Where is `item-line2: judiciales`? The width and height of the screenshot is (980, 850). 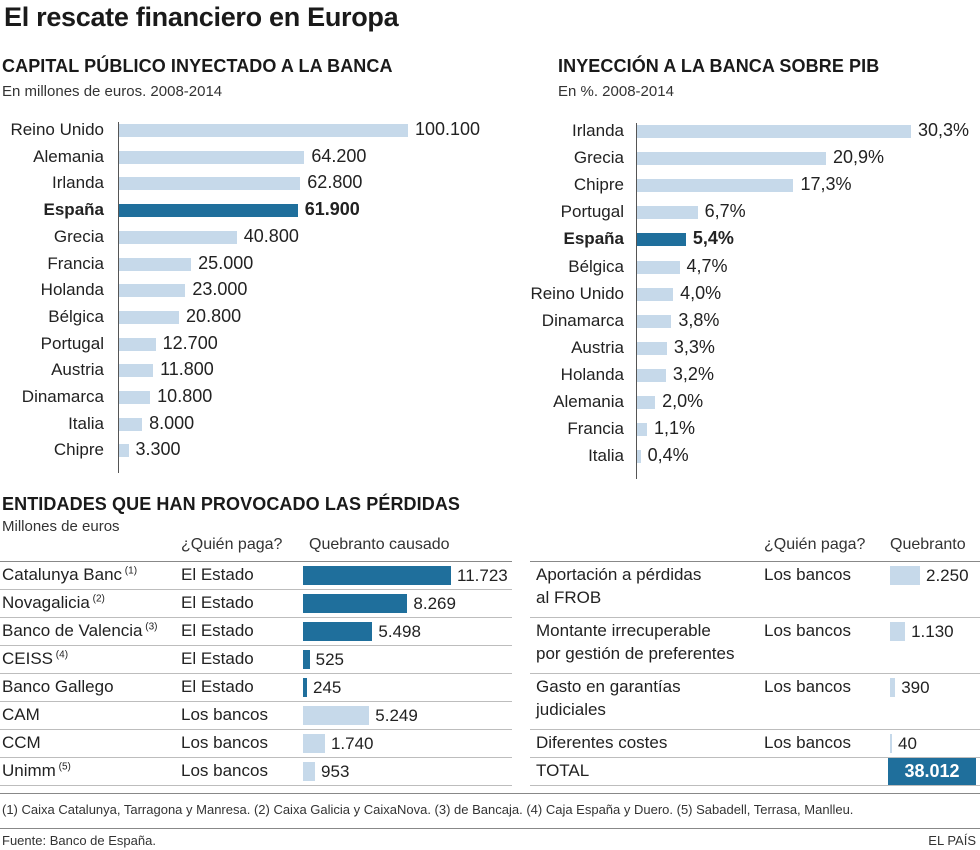
item-line2: judiciales is located at coordinates (571, 709).